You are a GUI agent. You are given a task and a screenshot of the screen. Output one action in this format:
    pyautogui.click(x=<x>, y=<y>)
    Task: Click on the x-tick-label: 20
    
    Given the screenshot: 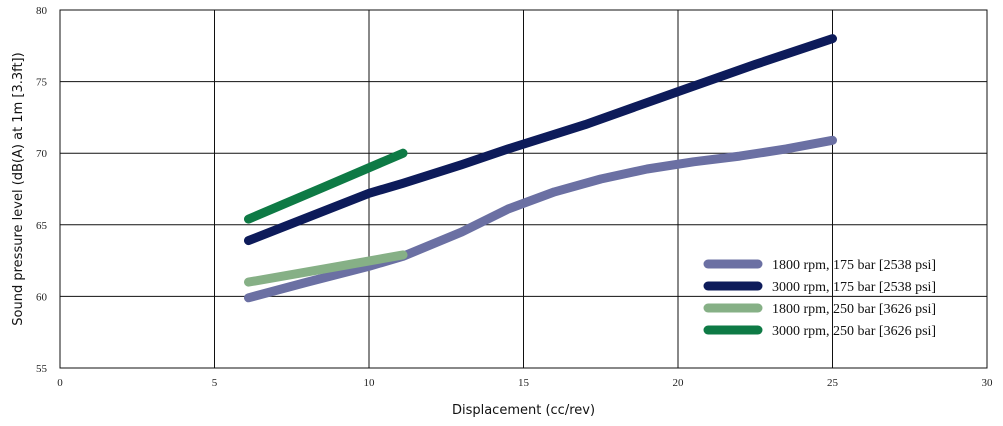 What is the action you would take?
    pyautogui.click(x=679, y=383)
    